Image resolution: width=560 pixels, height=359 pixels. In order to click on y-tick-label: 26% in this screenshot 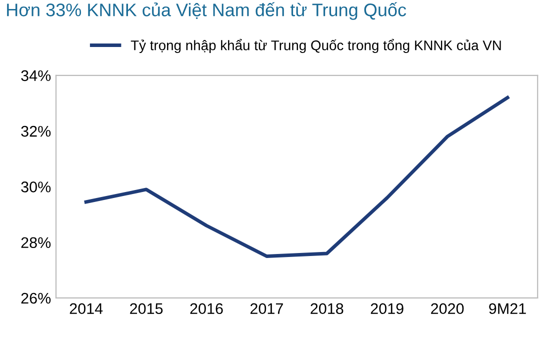, I will do `click(36, 298)`.